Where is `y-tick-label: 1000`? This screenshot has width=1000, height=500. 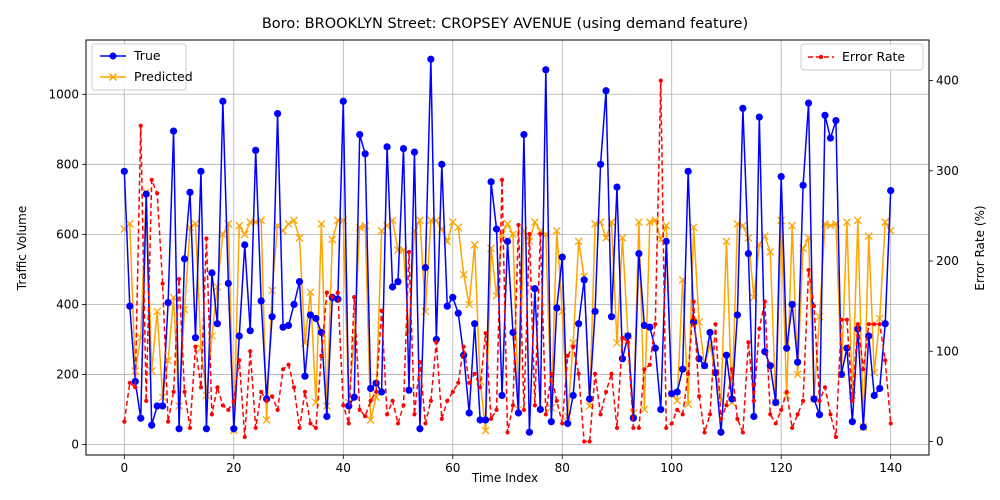
y-tick-label: 1000 is located at coordinates (63, 94).